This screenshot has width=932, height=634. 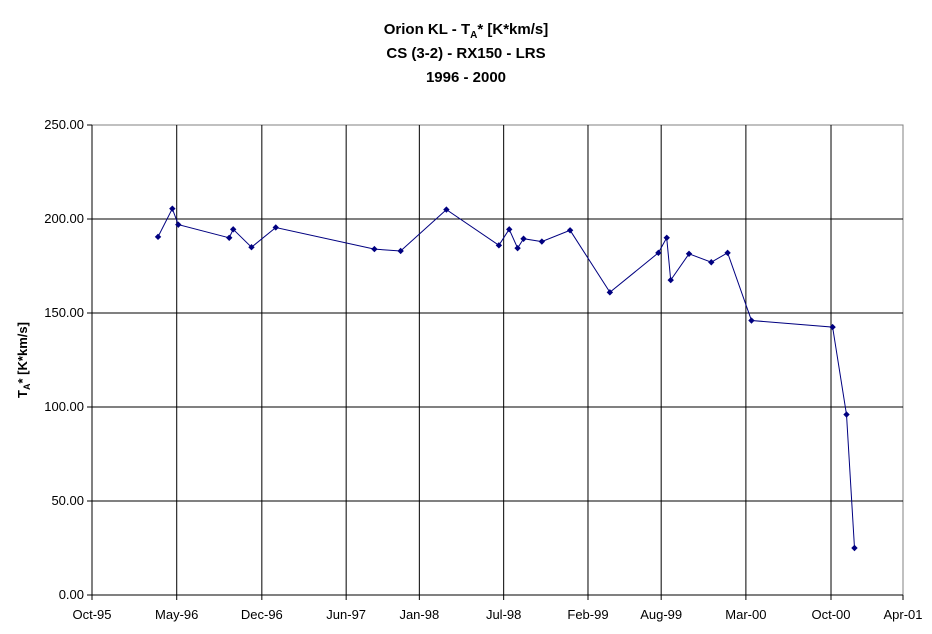 I want to click on x-tick-label: Aug-99, so click(x=661, y=614).